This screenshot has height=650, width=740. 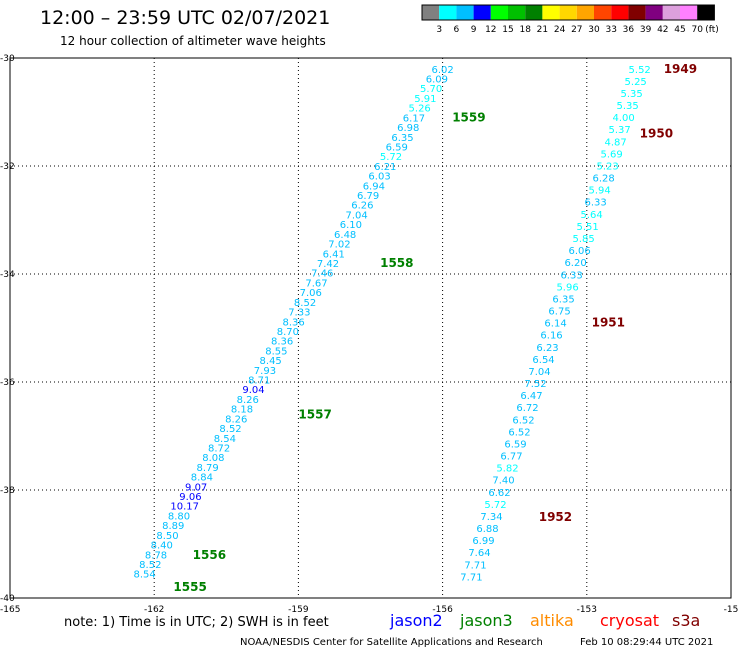 I want to click on wave-height-label: 6.94, so click(x=374, y=186).